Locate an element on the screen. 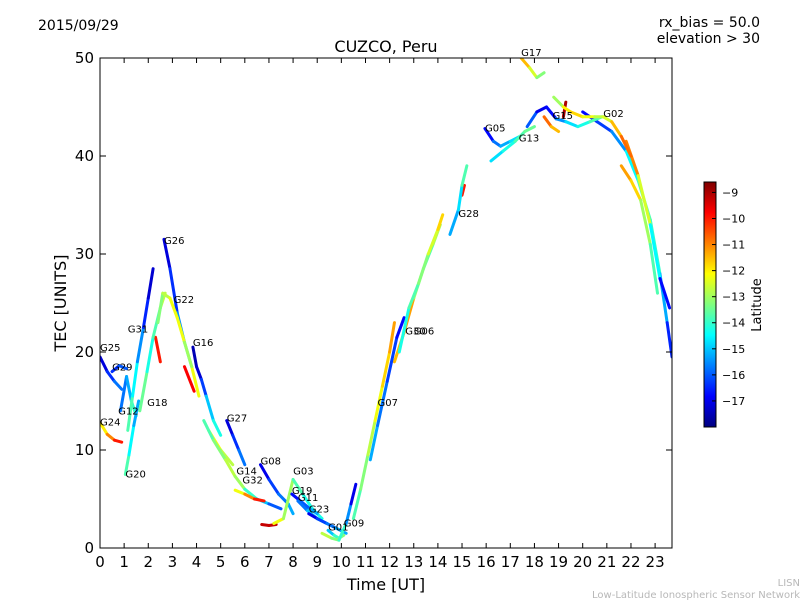 This screenshot has height=600, width=800. satellite-label-g07: G07 is located at coordinates (388, 403).